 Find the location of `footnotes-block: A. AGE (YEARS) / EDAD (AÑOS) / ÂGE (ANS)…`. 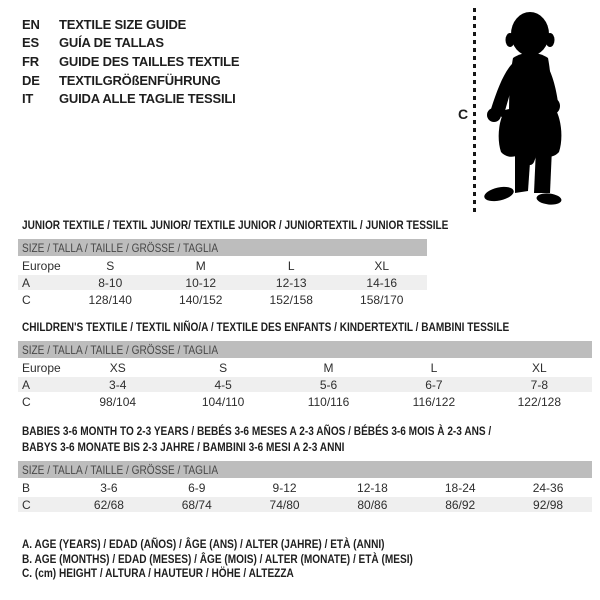

footnotes-block: A. AGE (YEARS) / EDAD (AÑOS) / ÂGE (ANS)… is located at coordinates (254, 559).